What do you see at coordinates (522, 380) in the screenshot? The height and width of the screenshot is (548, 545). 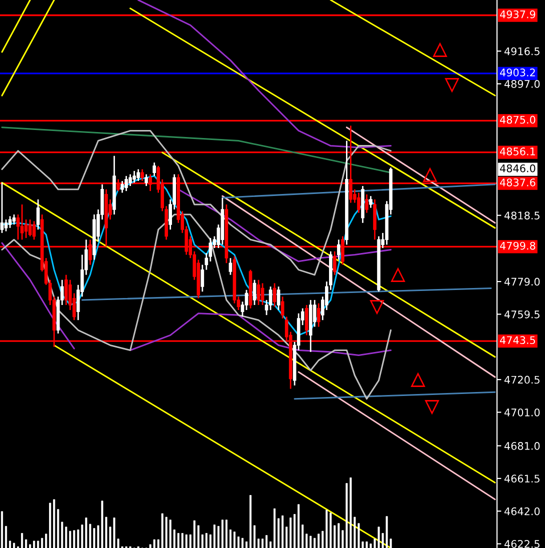 I see `y-tick-label: 4720.5` at bounding box center [522, 380].